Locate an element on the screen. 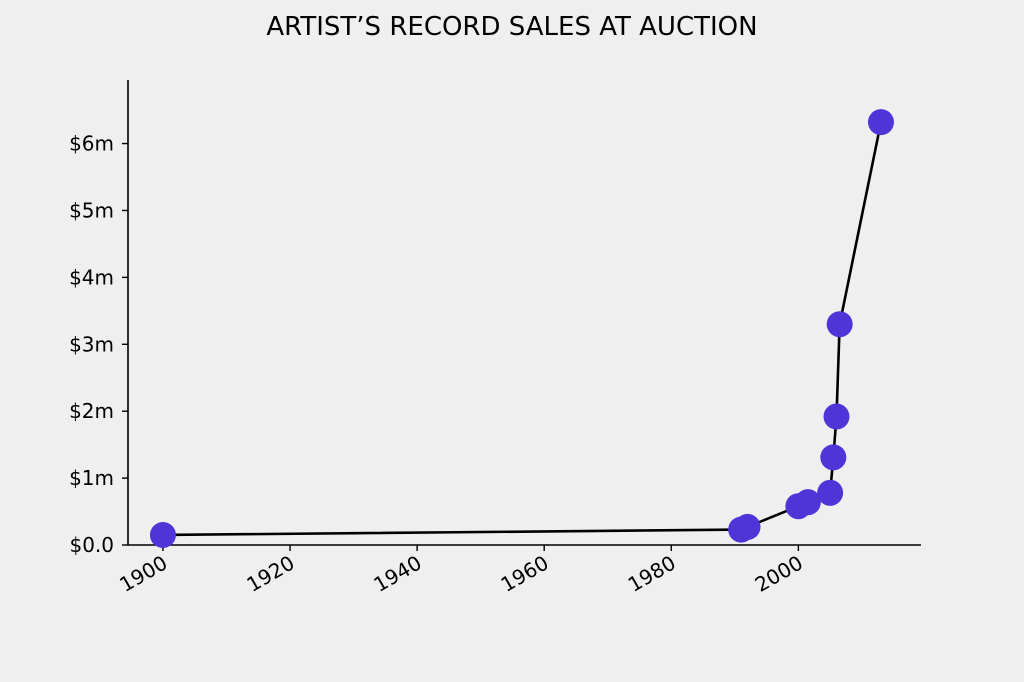 The width and height of the screenshot is (1024, 682). x-tick-label: 1940 is located at coordinates (398, 574).